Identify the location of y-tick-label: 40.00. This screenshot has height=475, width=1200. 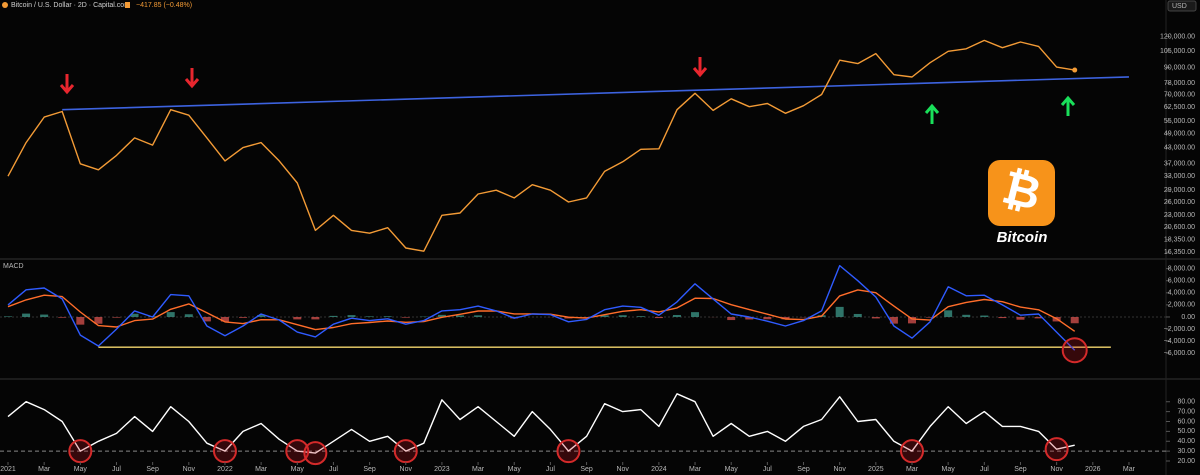
(1186, 441).